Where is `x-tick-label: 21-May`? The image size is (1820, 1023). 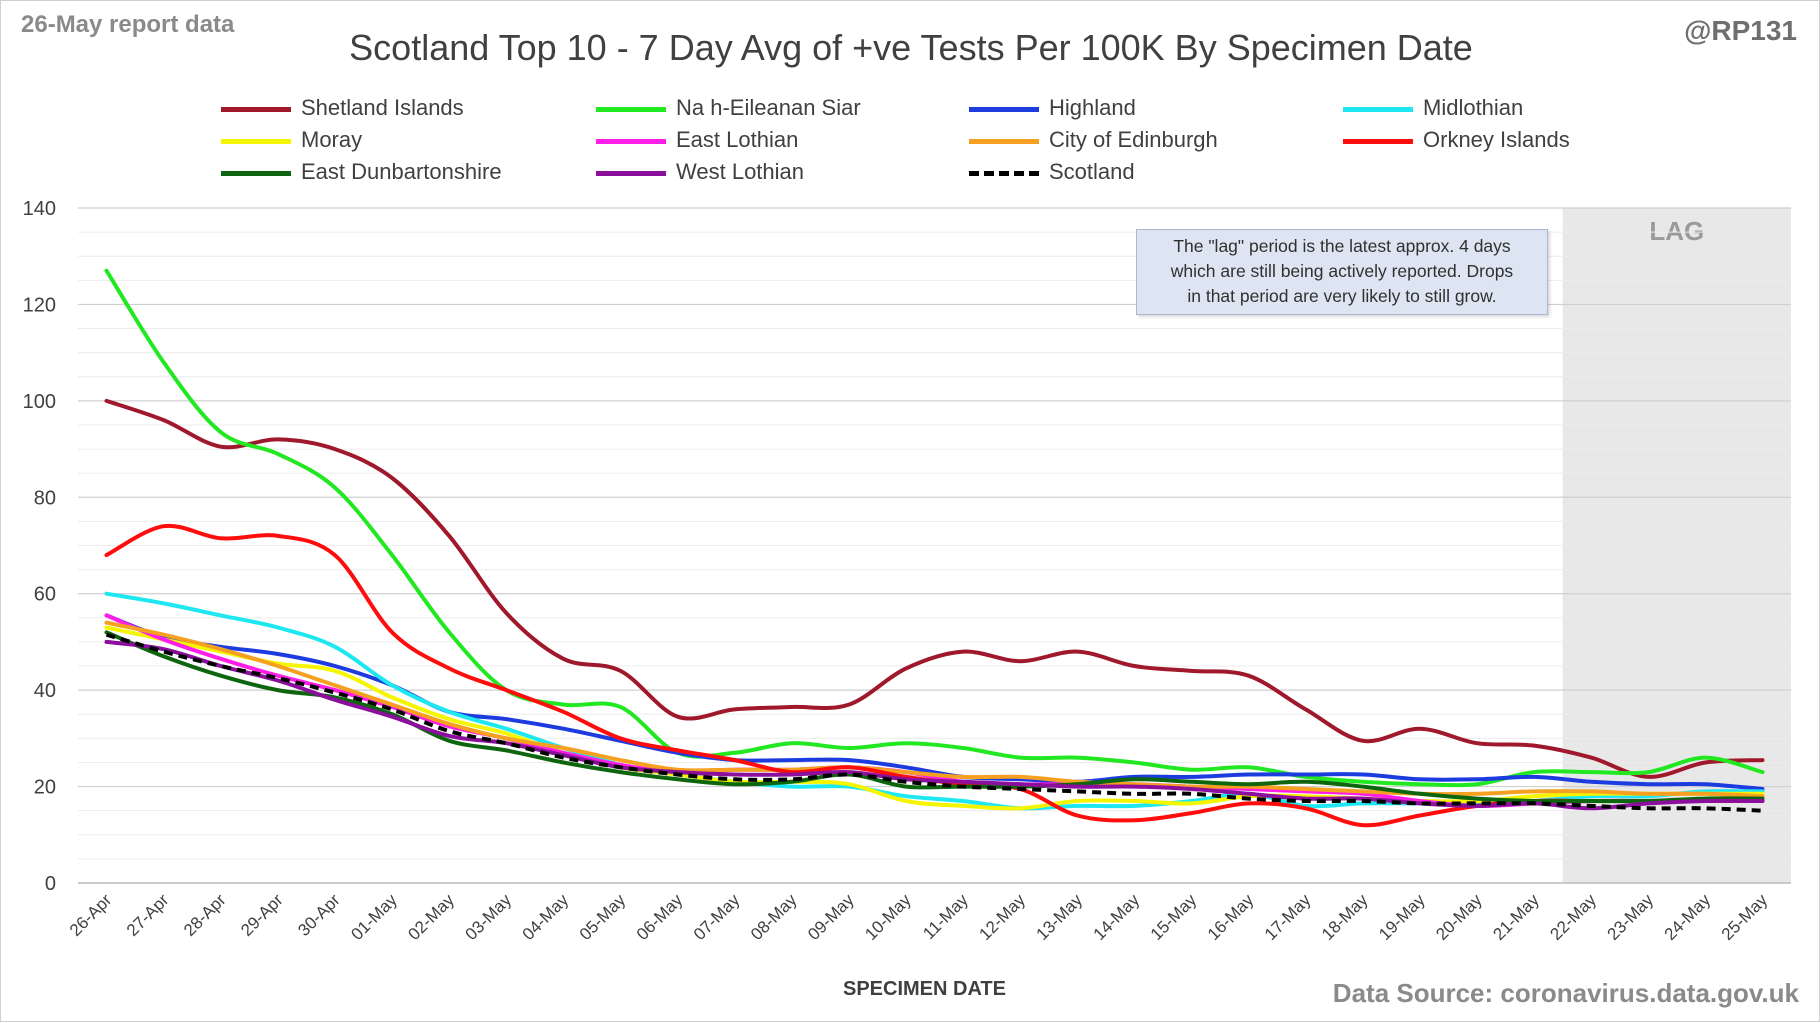 x-tick-label: 21-May is located at coordinates (1516, 917).